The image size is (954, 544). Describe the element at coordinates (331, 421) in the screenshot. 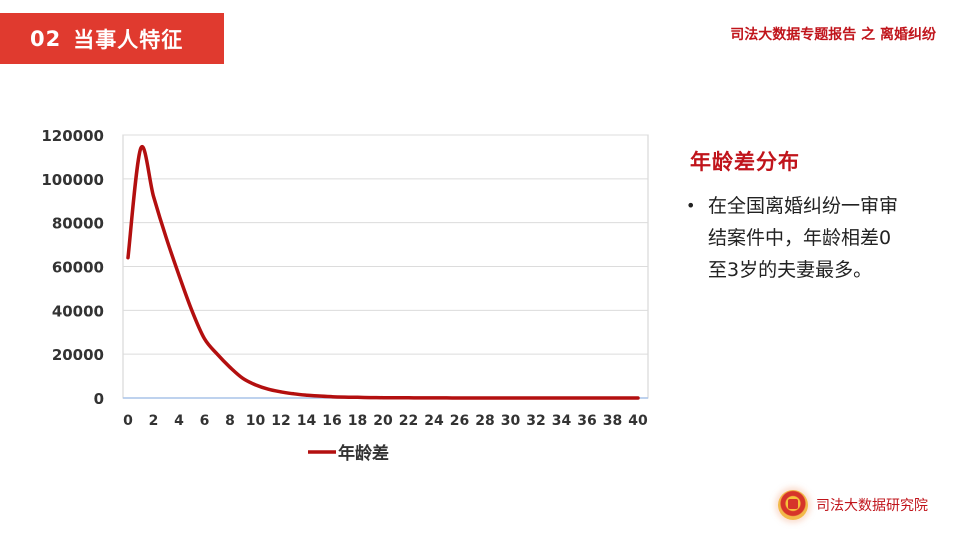

I see `x-tick-label: 16` at that location.